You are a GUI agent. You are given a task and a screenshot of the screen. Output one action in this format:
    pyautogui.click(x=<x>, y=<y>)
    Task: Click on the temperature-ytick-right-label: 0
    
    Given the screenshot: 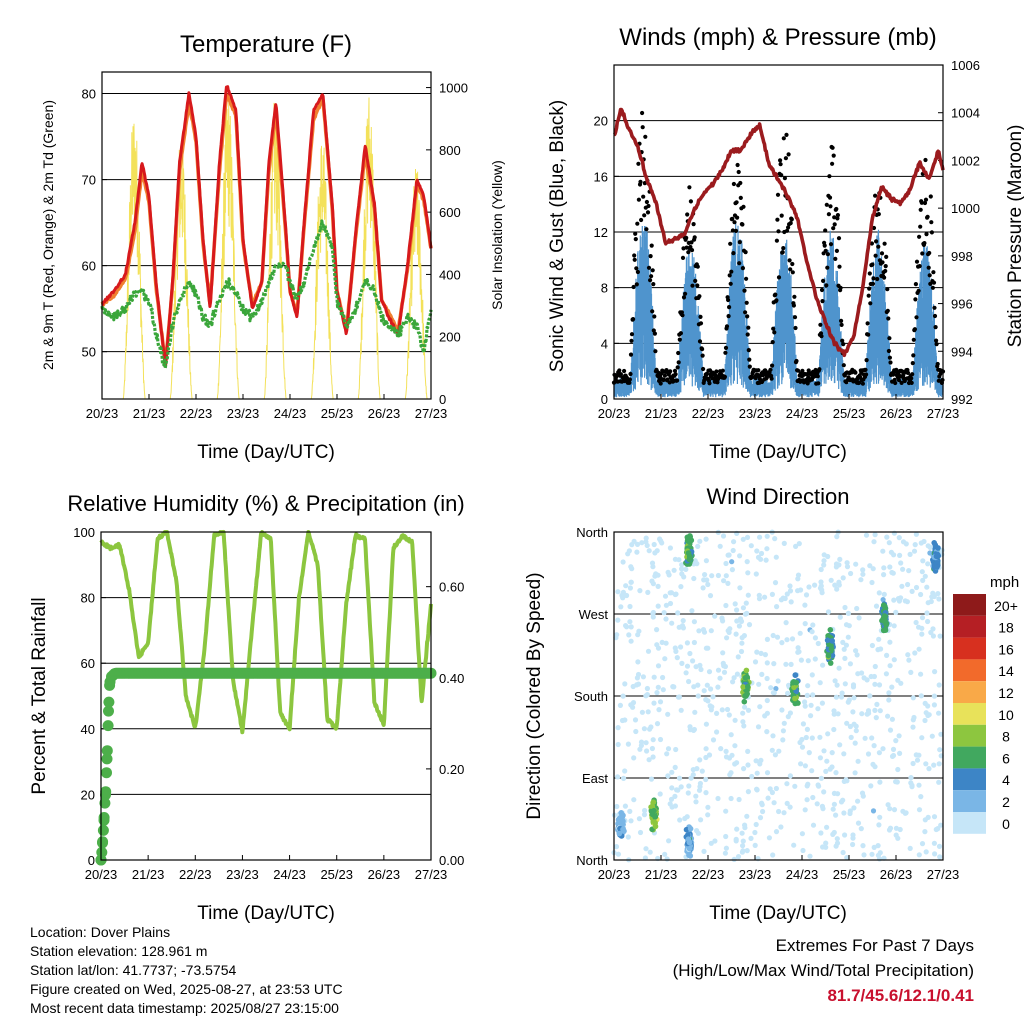 What is the action you would take?
    pyautogui.click(x=442, y=399)
    